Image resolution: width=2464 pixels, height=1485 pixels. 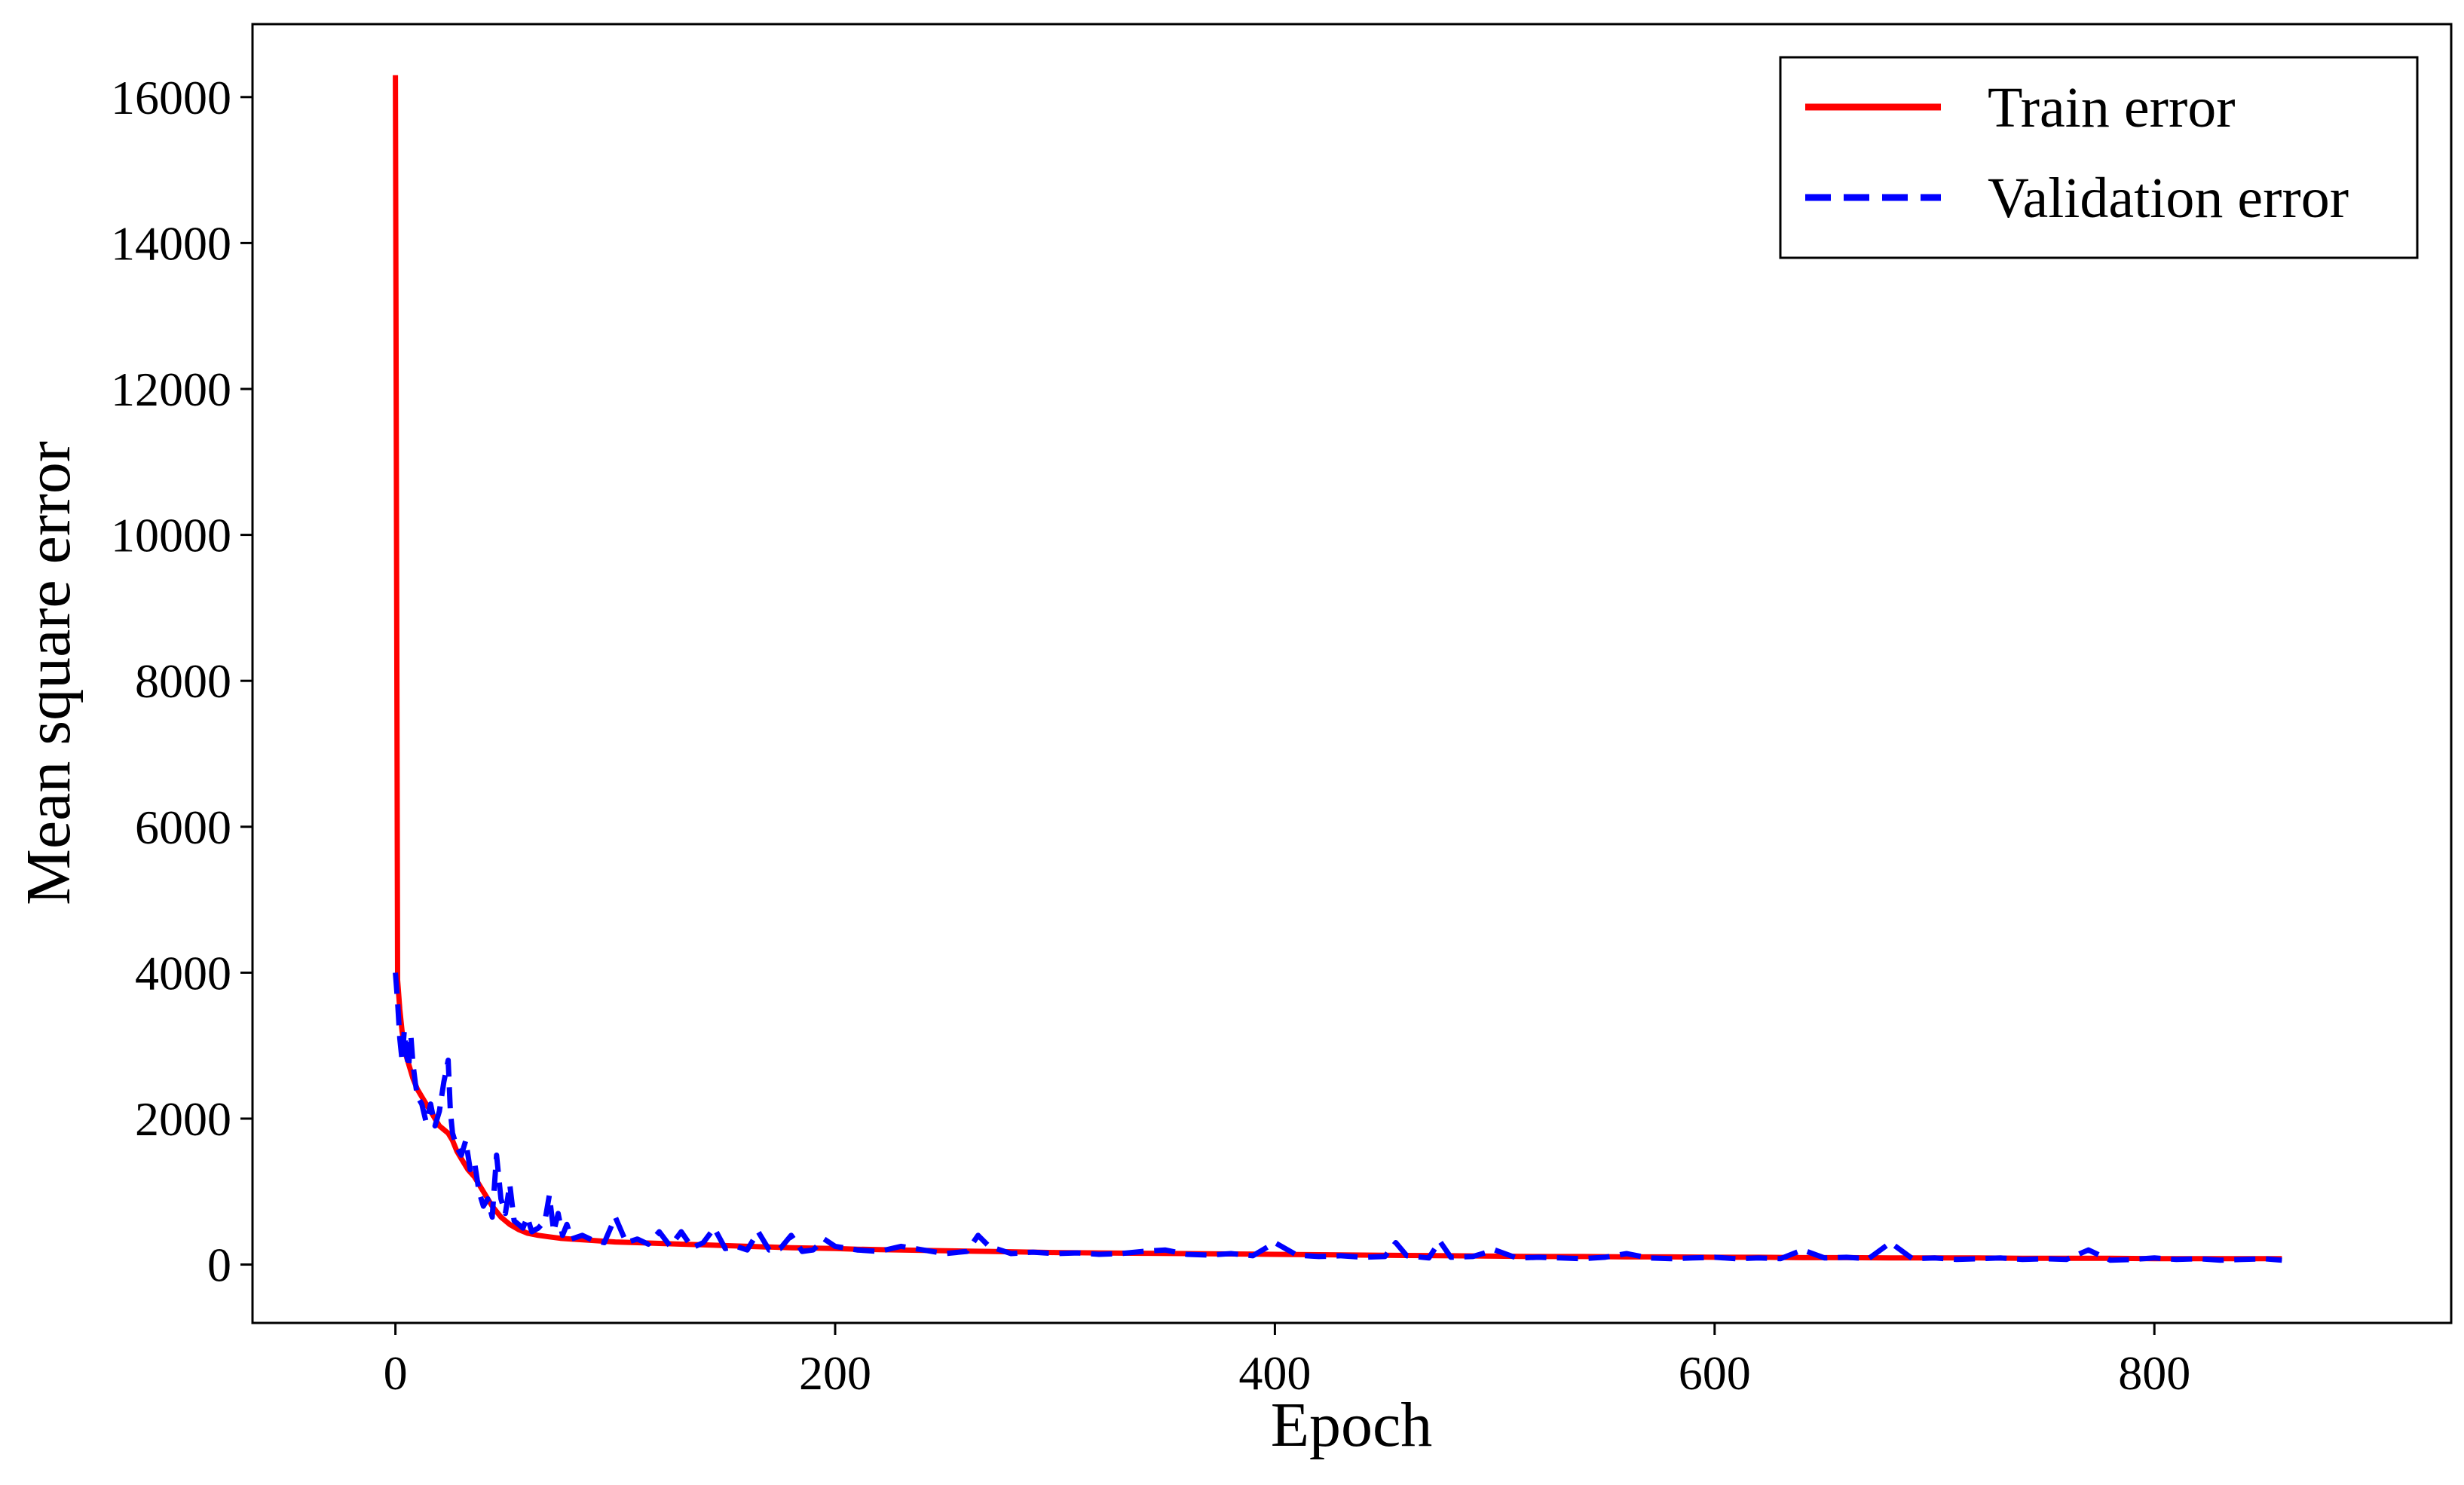 What do you see at coordinates (49, 673) in the screenshot?
I see `y-axis-label: Mean square error` at bounding box center [49, 673].